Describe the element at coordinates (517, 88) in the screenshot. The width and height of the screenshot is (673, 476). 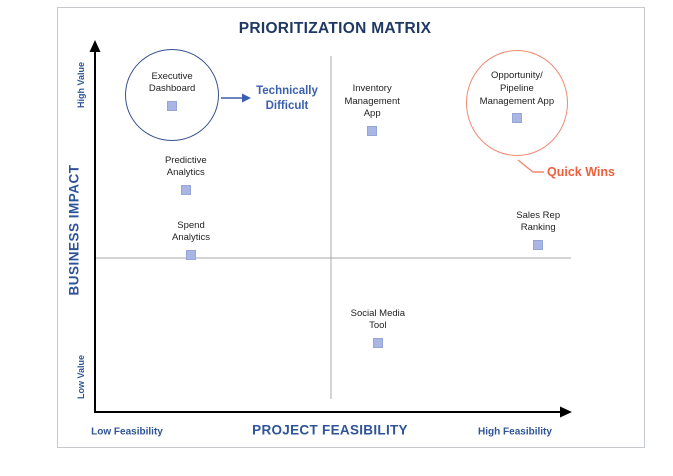
I see `point-label: Opportunity/ Pipeline Management App` at that location.